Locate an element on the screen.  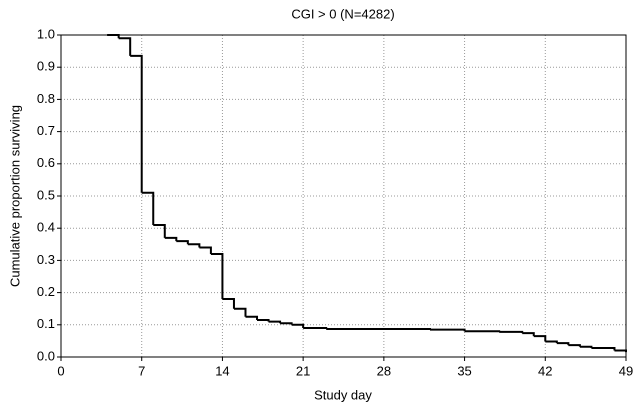
y-tick-label: 0.0 is located at coordinates (46, 355).